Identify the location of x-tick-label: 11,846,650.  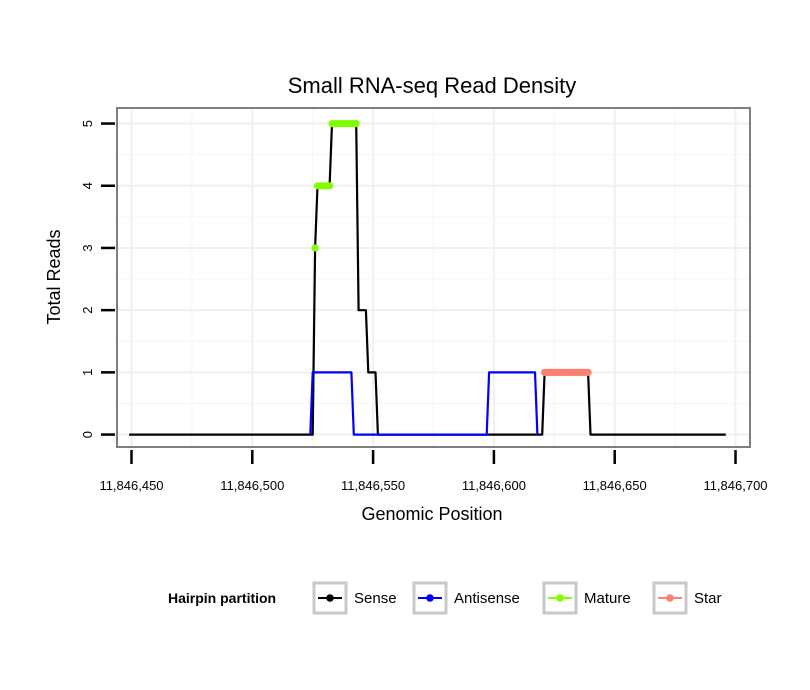
(615, 485).